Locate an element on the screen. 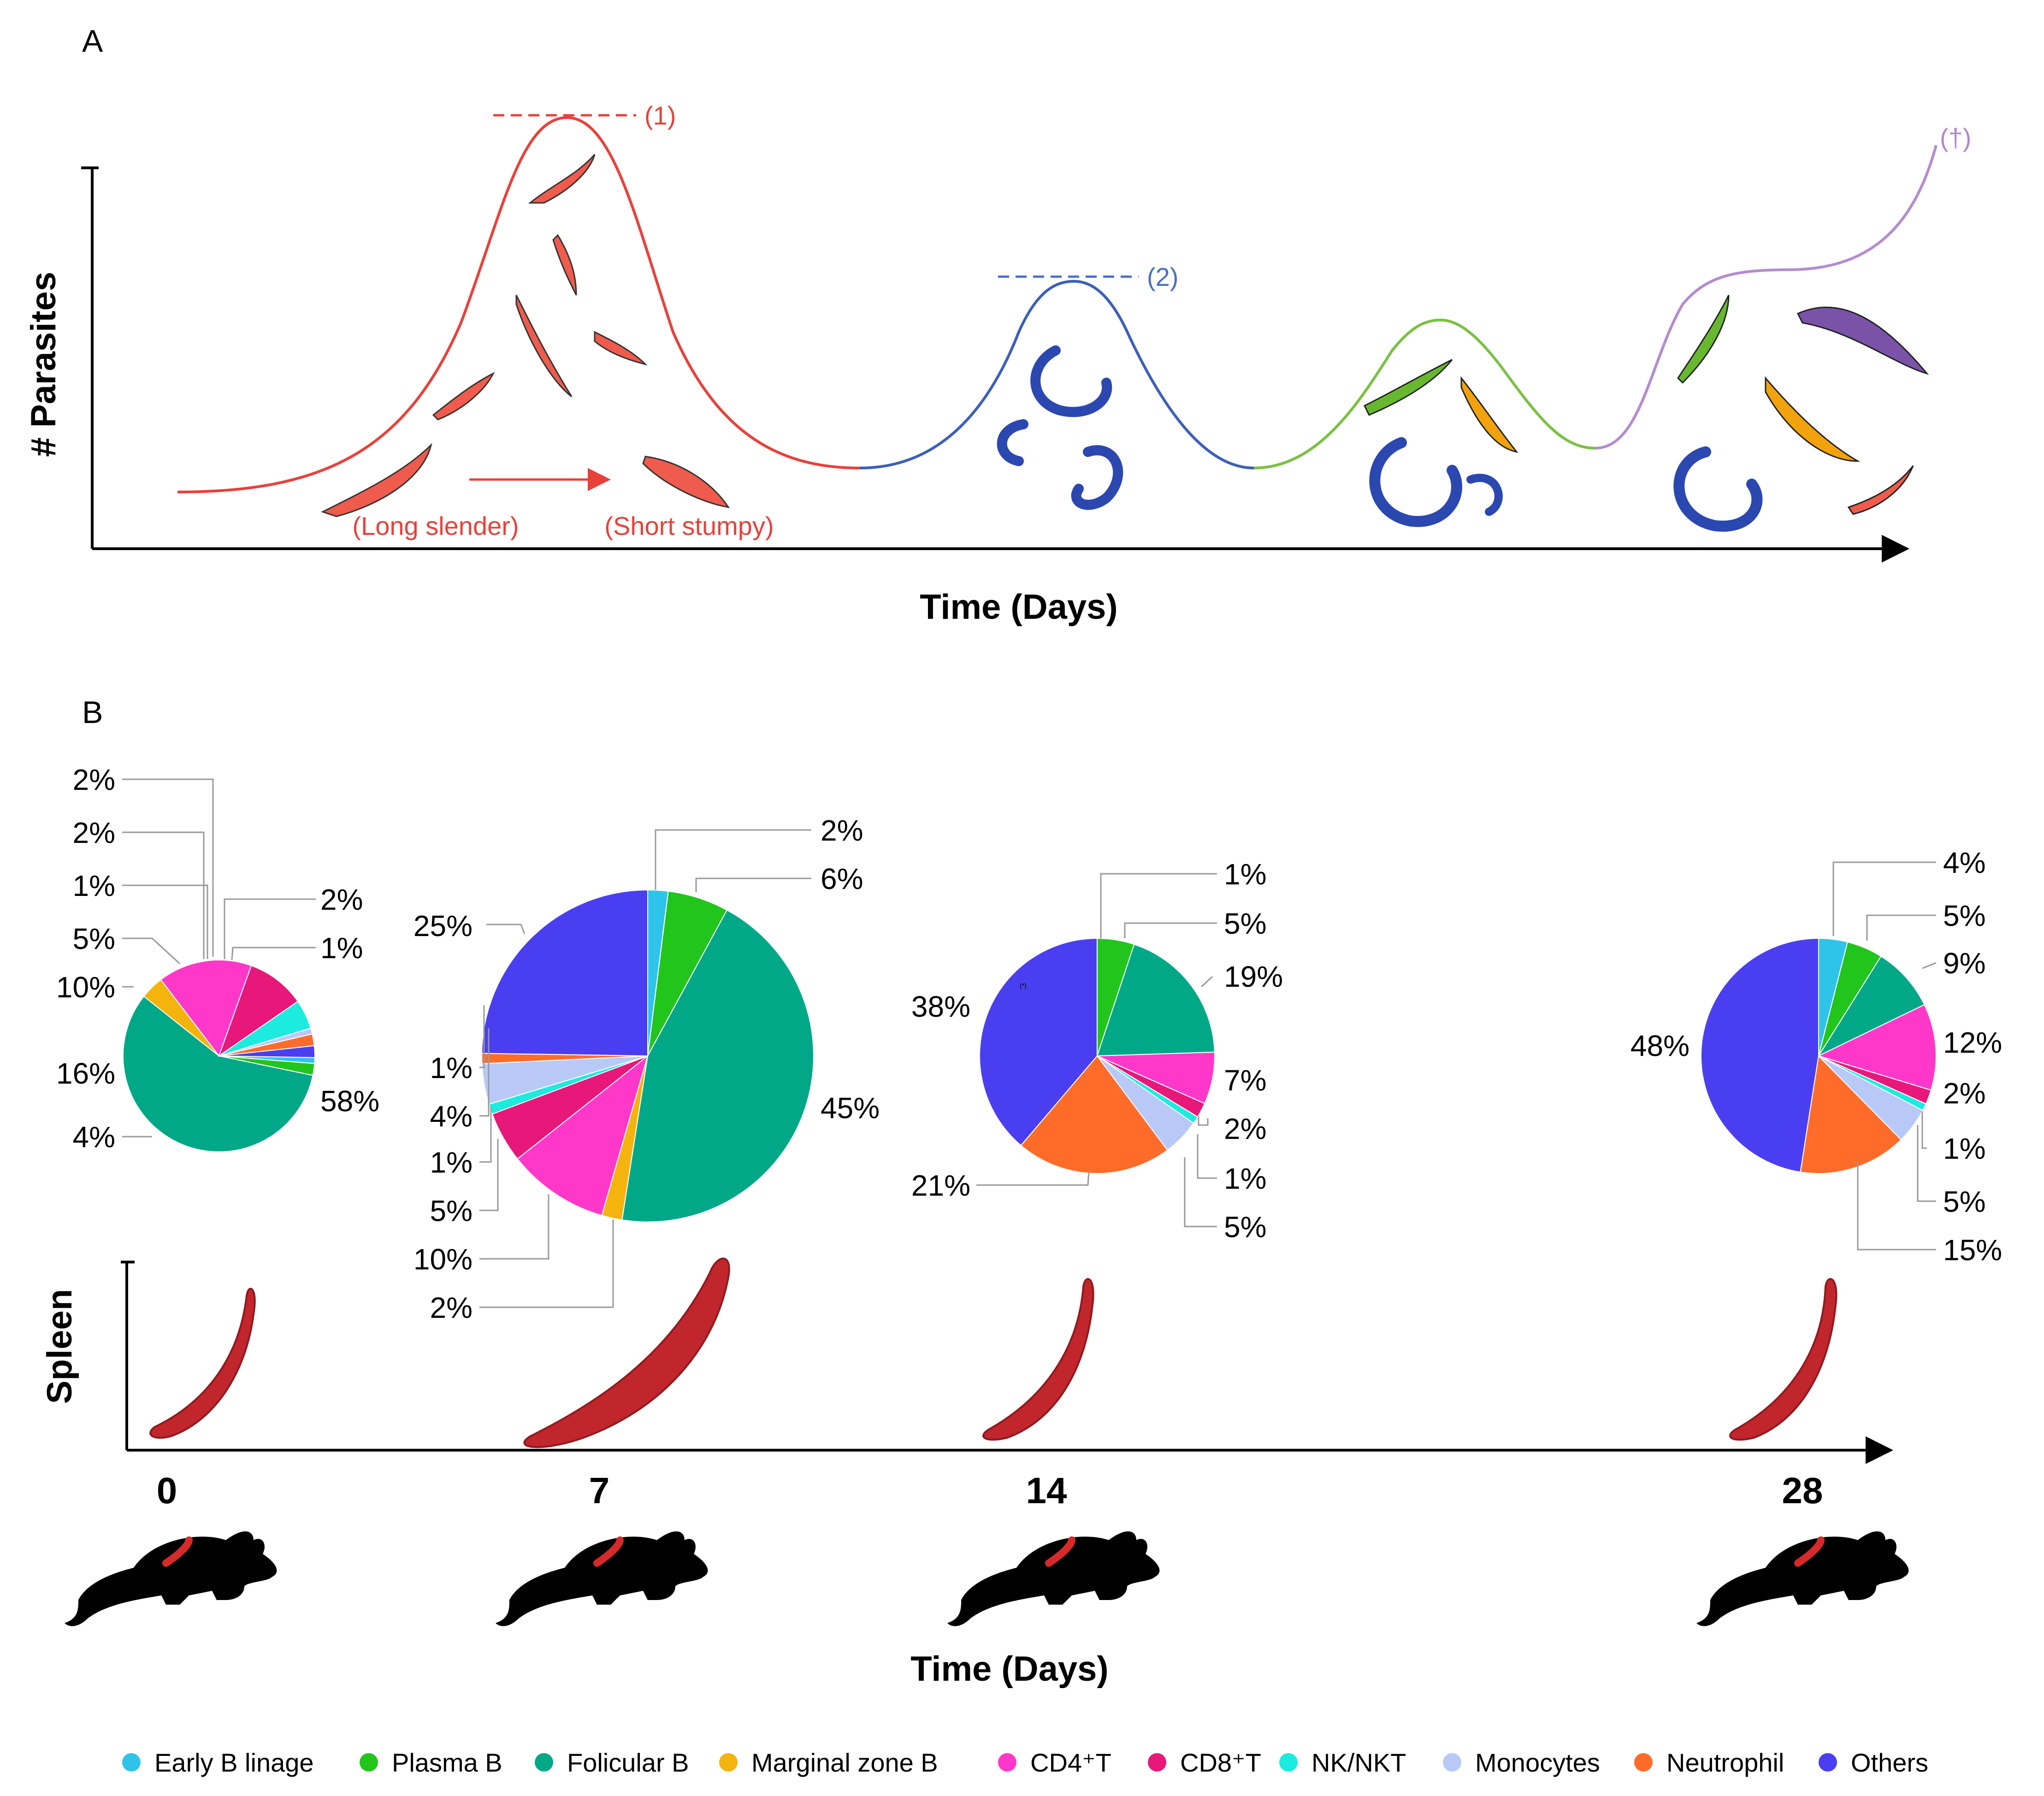 The image size is (2044, 1796). pct-label: 9% is located at coordinates (1964, 963).